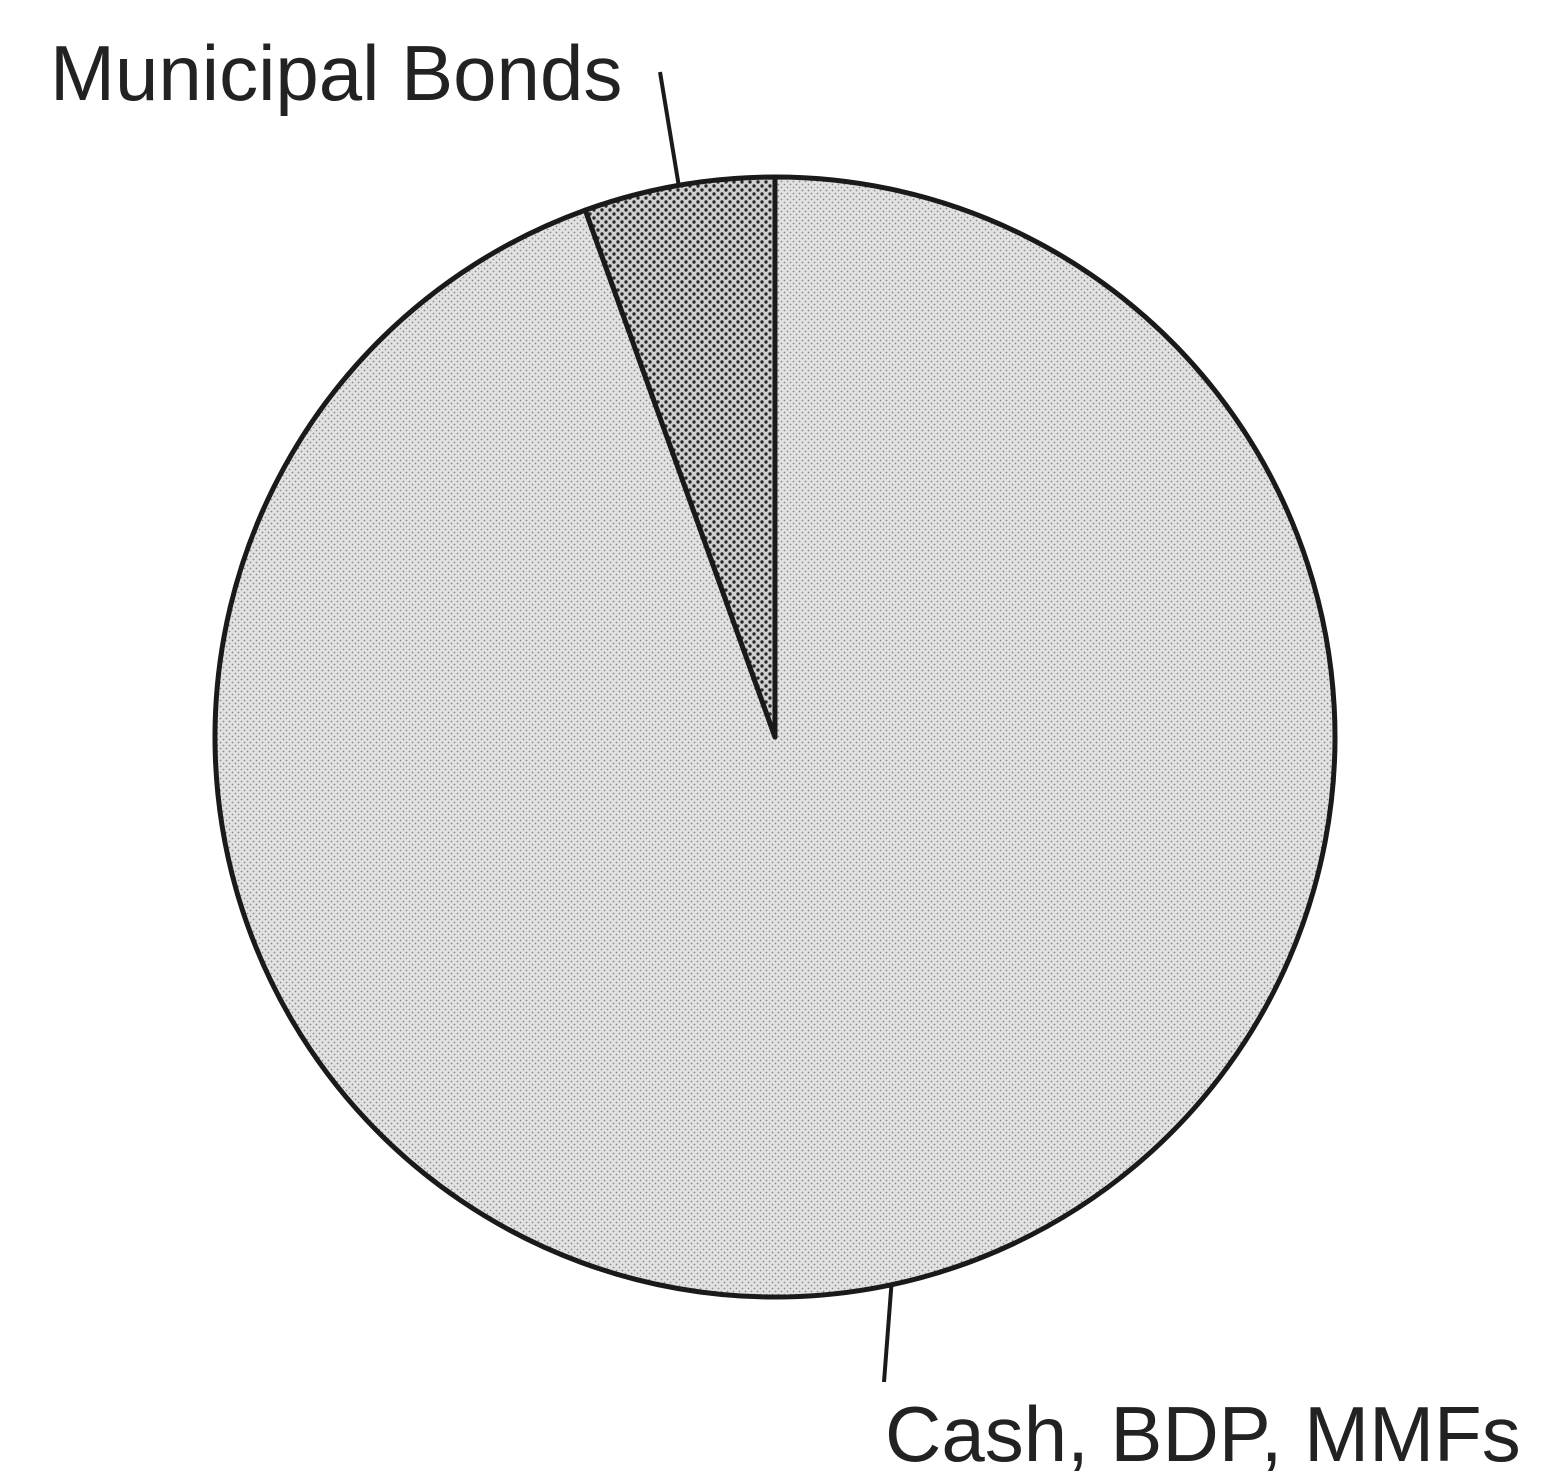  What do you see at coordinates (680, 457) in the screenshot?
I see `pie-slice-municipal-bonds` at bounding box center [680, 457].